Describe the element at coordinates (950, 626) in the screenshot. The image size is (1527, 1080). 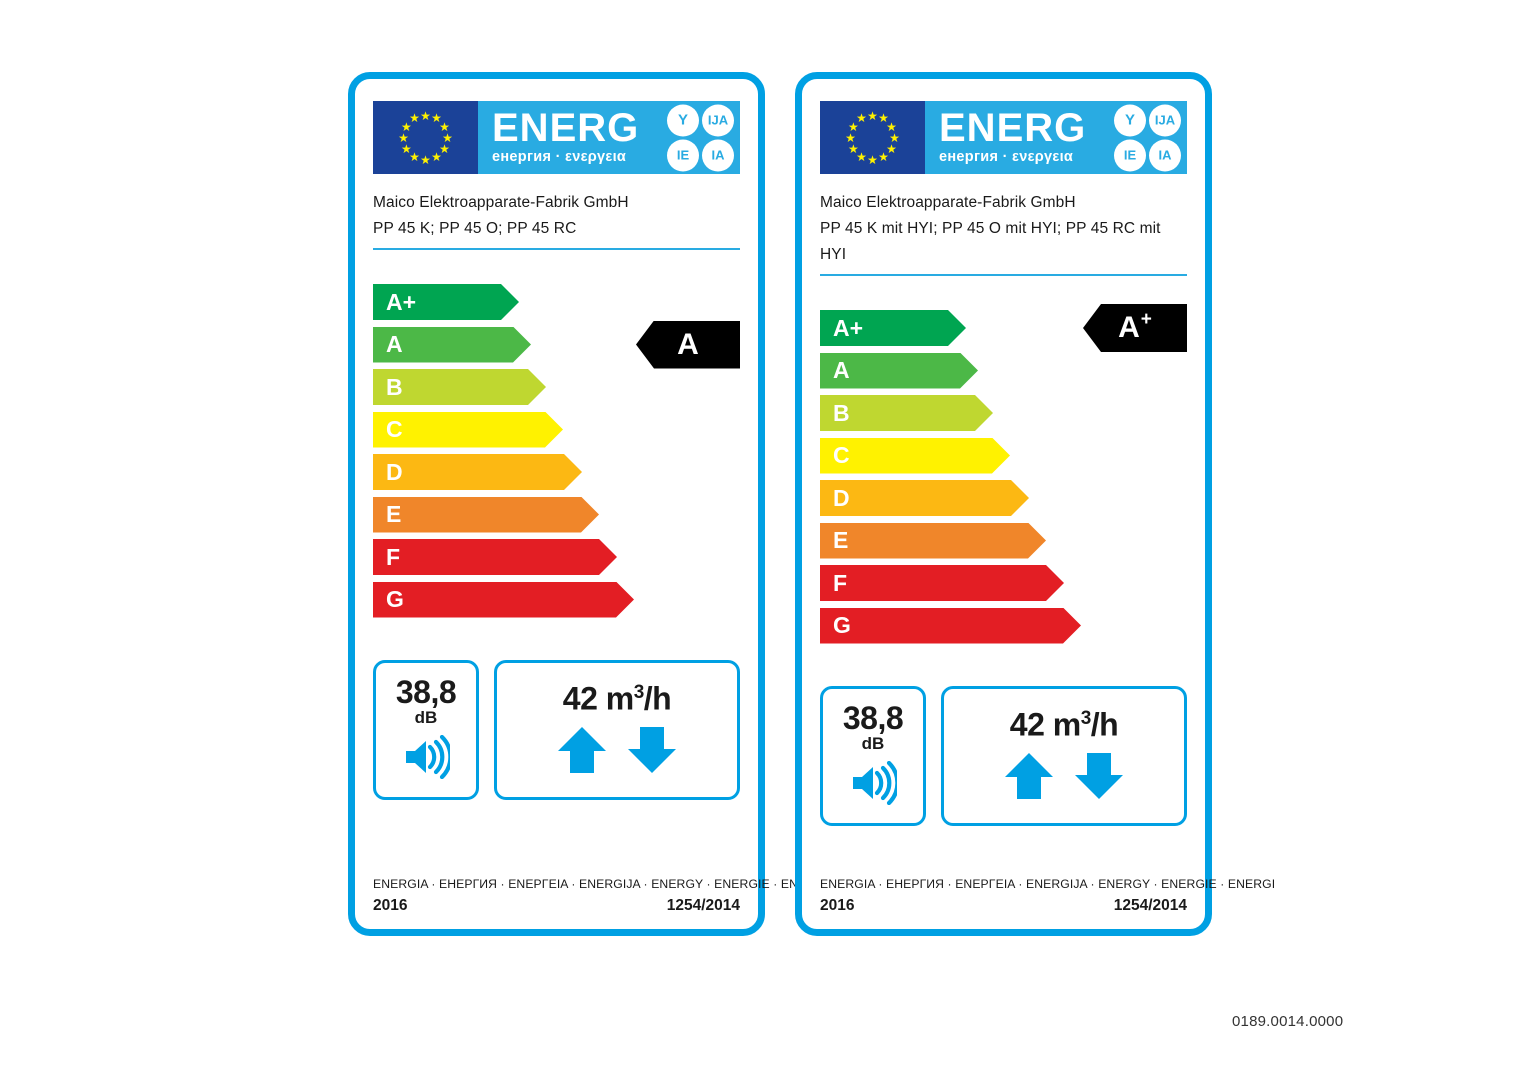
I see `grade-arrow-g: G` at that location.